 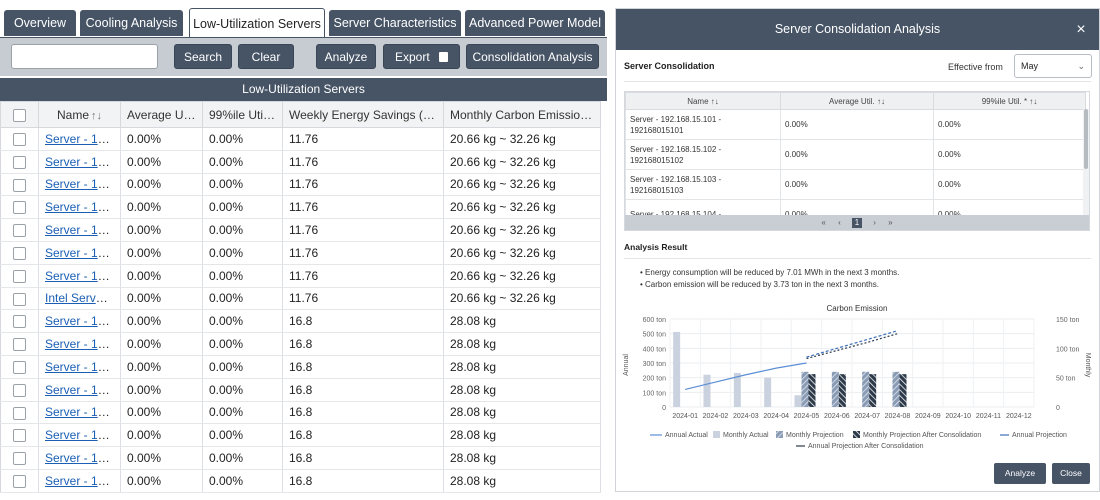 I want to click on scrollbar-thumb, so click(x=1086, y=139).